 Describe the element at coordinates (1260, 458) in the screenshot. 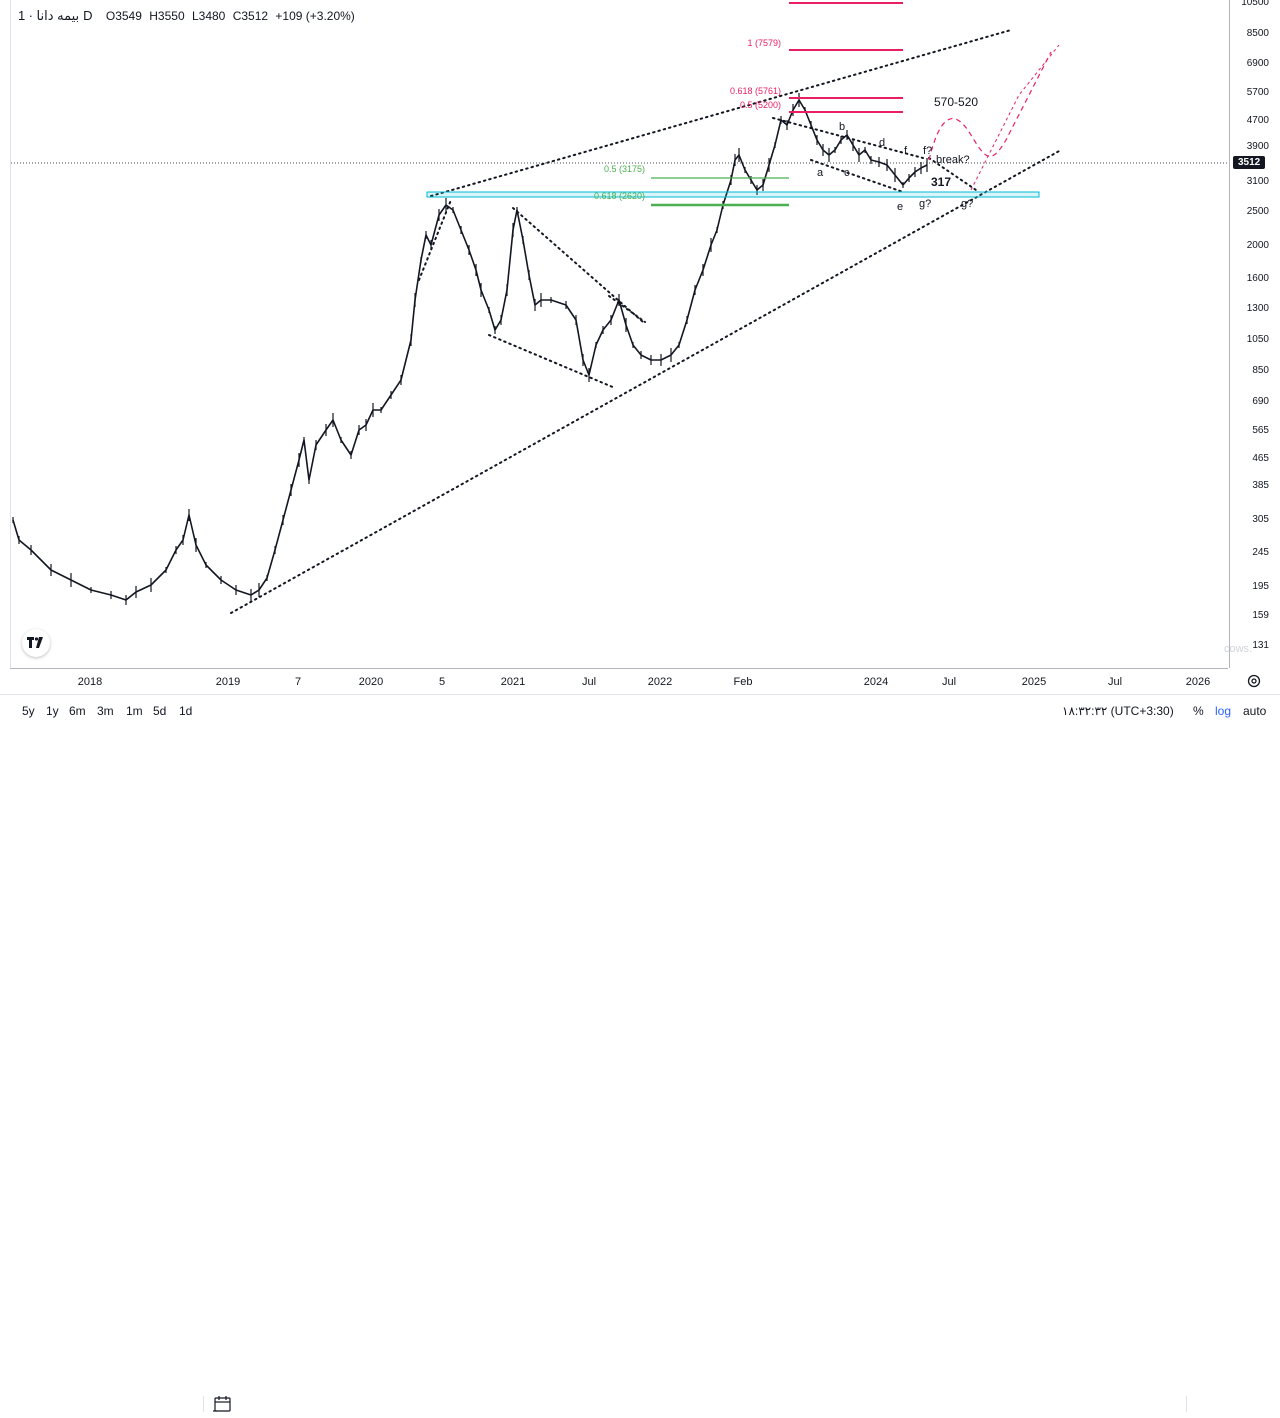

I see `price-tick-label: 465` at that location.